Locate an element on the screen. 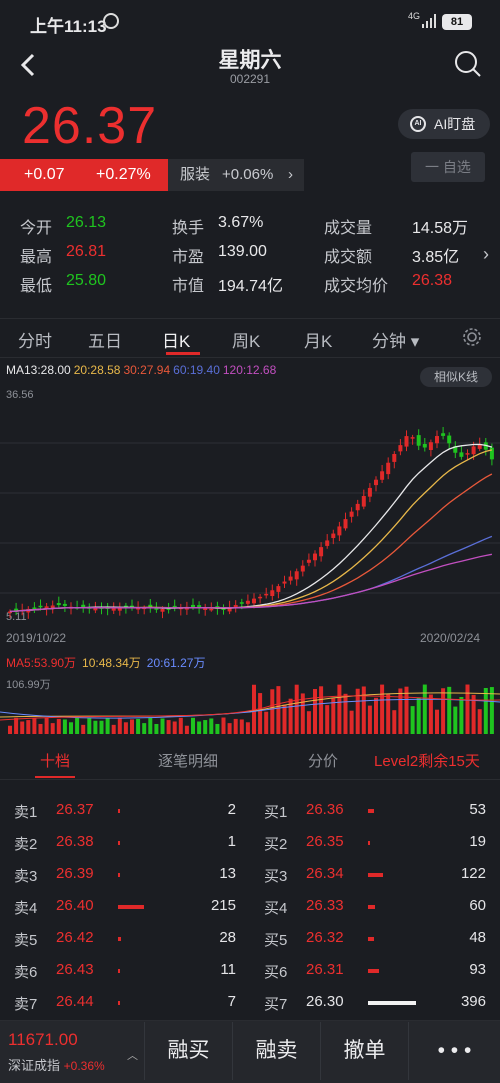  bids-price: 26.33 is located at coordinates (325, 905).